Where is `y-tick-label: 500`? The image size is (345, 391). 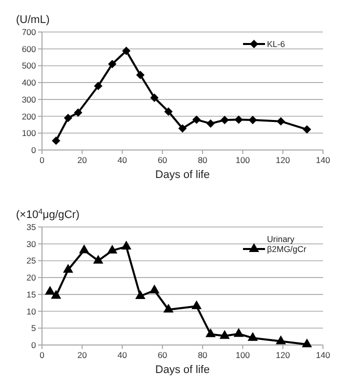 y-tick-label: 500 is located at coordinates (29, 65).